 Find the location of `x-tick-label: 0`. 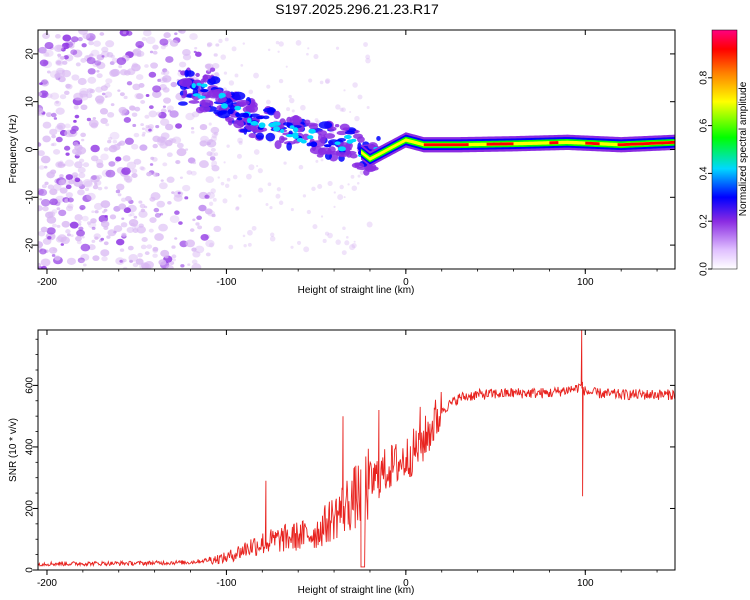

x-tick-label: 0 is located at coordinates (406, 583).